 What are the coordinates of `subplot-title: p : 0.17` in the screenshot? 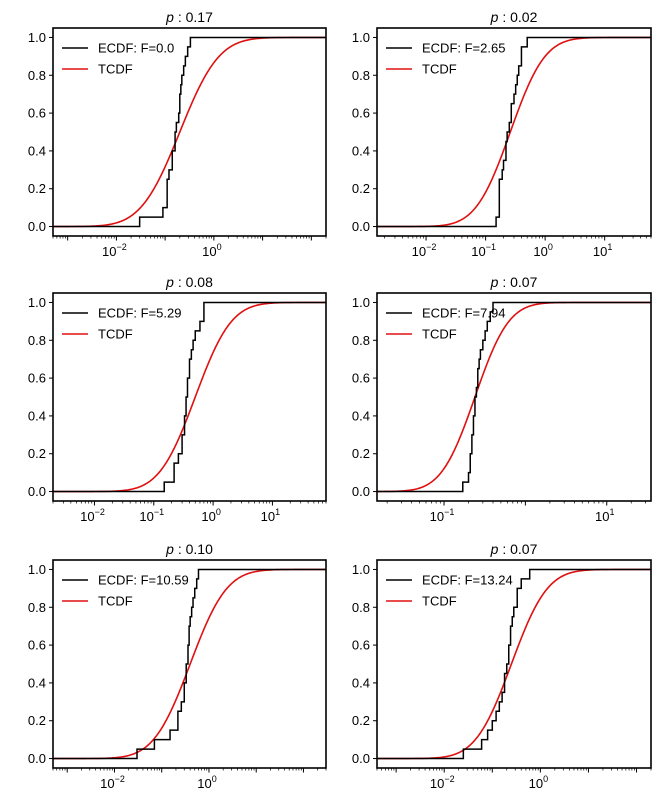 It's located at (189, 17).